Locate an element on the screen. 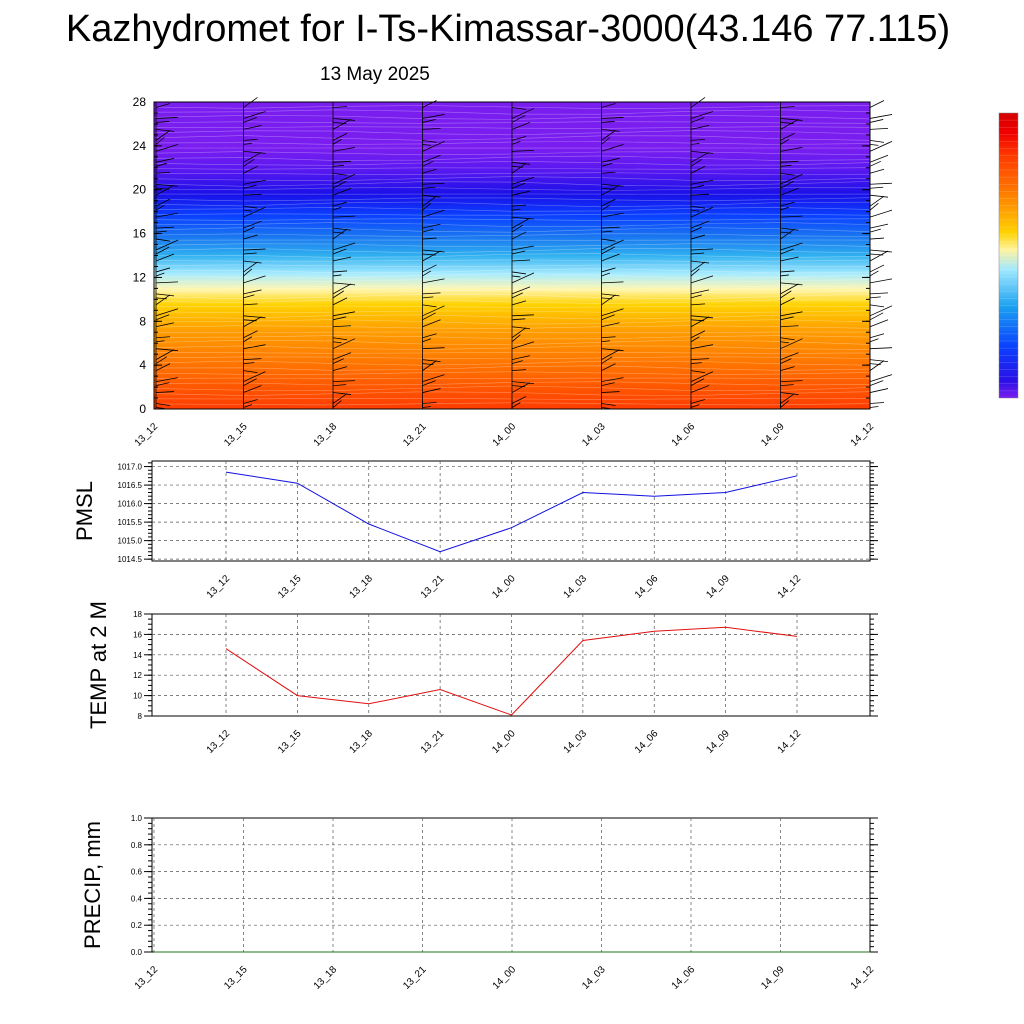  pmsl-frame is located at coordinates (511, 511).